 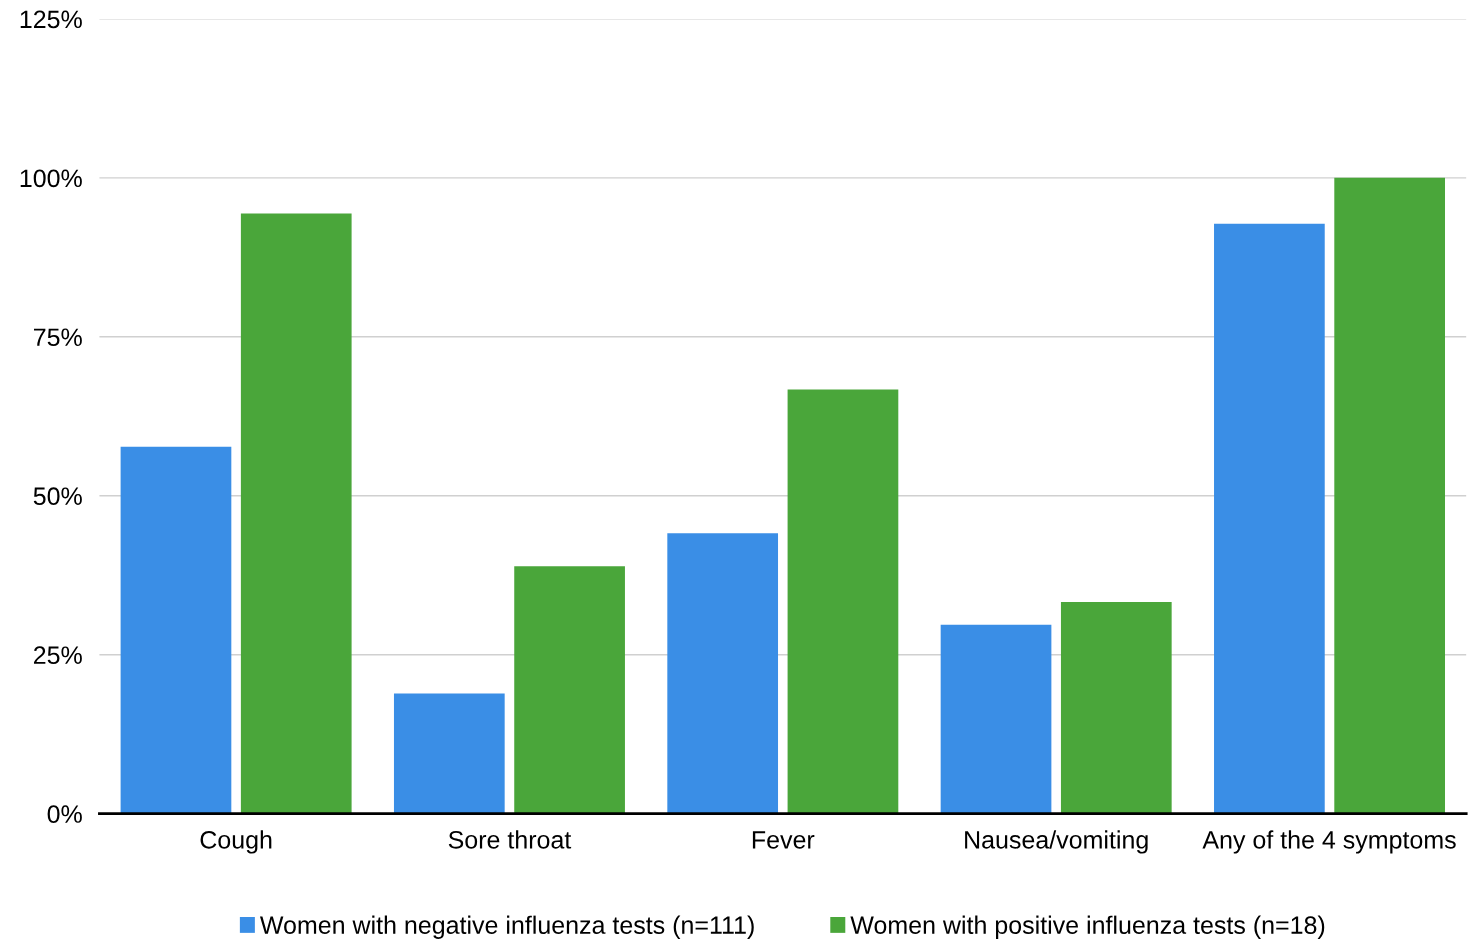 What do you see at coordinates (58, 337) in the screenshot?
I see `y-tick-label: 75%` at bounding box center [58, 337].